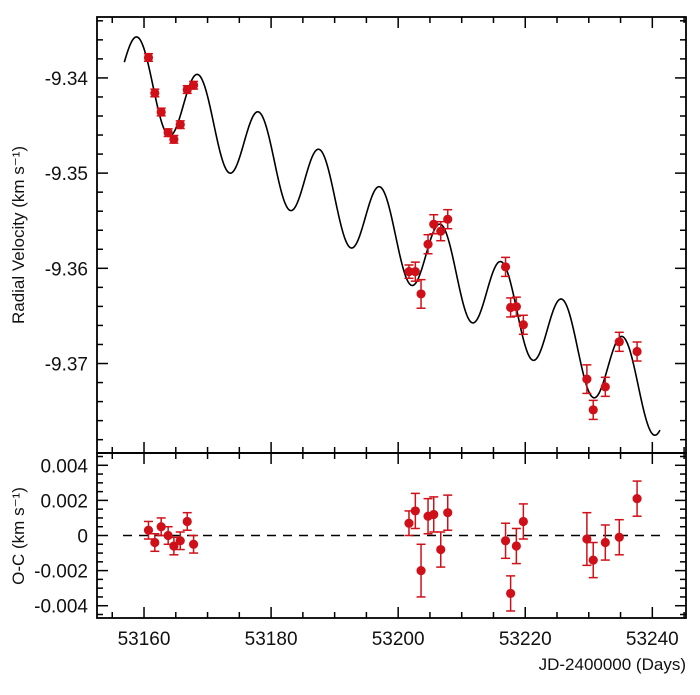 This screenshot has height=695, width=700. Describe the element at coordinates (82, 537) in the screenshot. I see `y-tick-label: 0` at that location.